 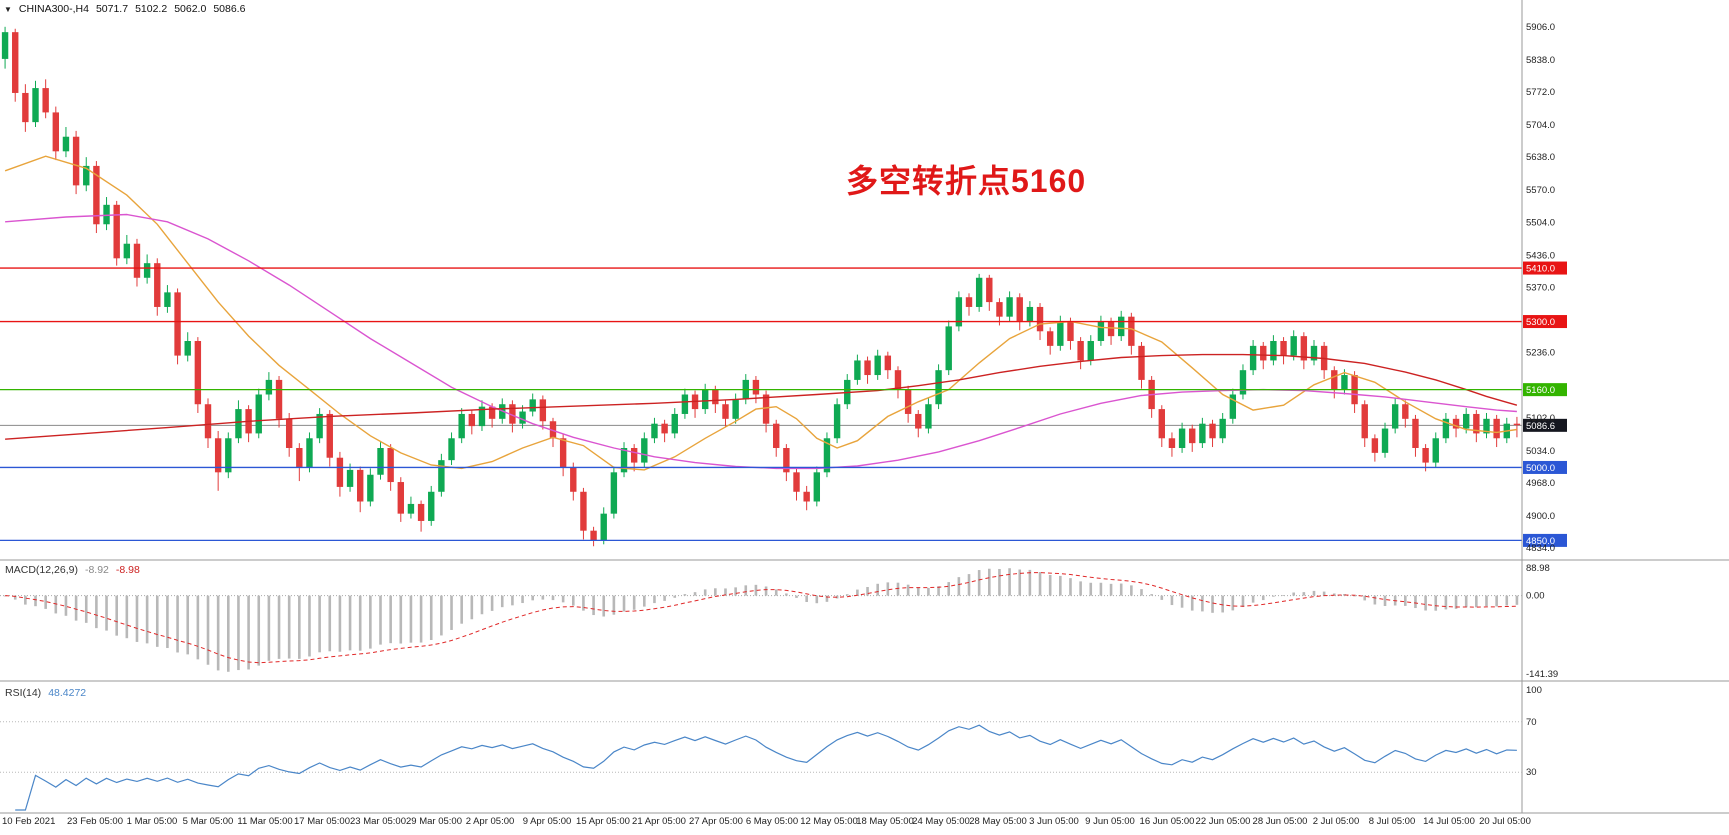 What do you see at coordinates (772, 821) in the screenshot?
I see `x-date-label: 6 May 05:00` at bounding box center [772, 821].